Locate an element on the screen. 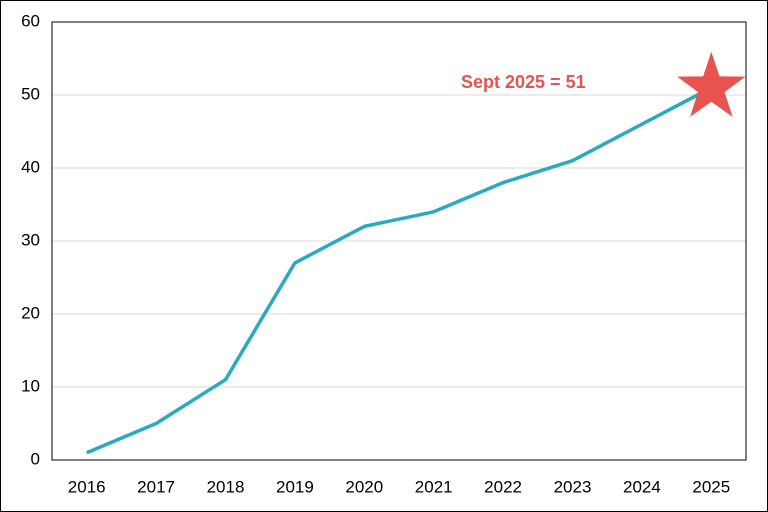 The height and width of the screenshot is (512, 768). y-tick-label: 60 is located at coordinates (30, 20).